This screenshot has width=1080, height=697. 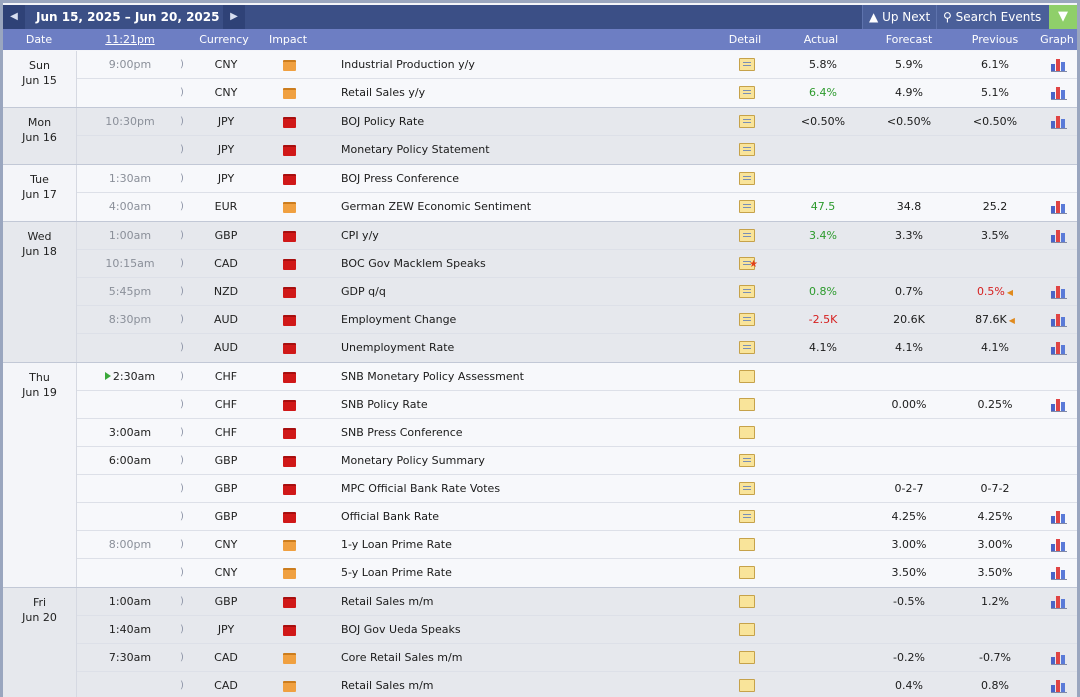 I want to click on event-name: GDP q/q, so click(x=363, y=291).